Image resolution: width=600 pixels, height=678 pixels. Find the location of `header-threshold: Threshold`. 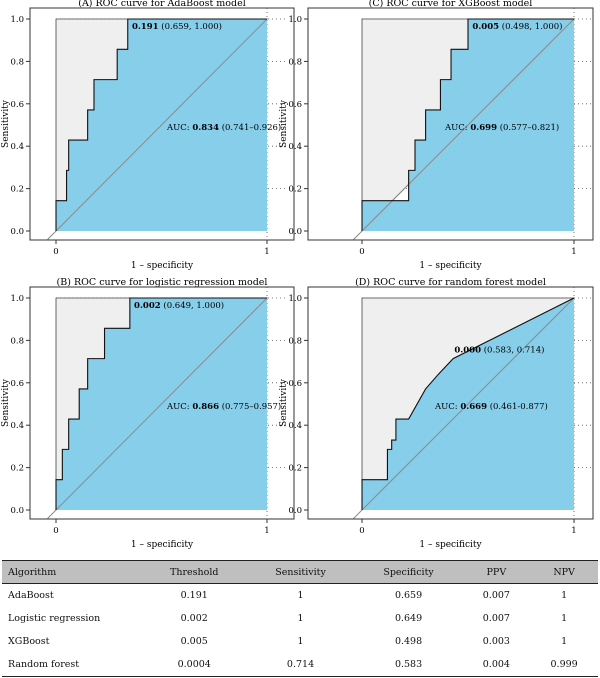

header-threshold: Threshold is located at coordinates (194, 572).